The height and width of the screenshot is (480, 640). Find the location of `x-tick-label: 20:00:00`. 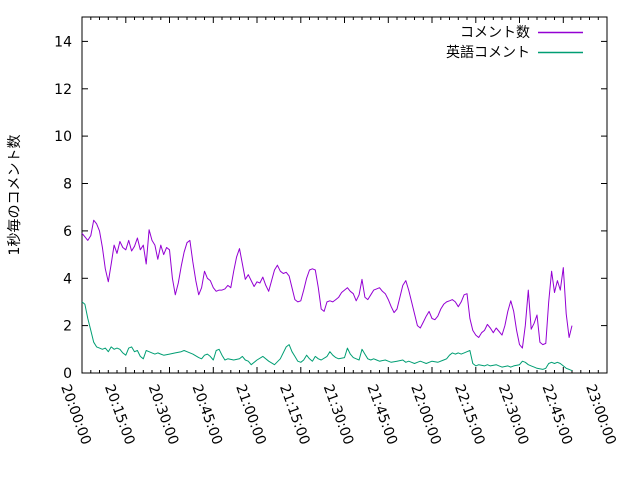

x-tick-label: 20:00:00 is located at coordinates (75, 414).